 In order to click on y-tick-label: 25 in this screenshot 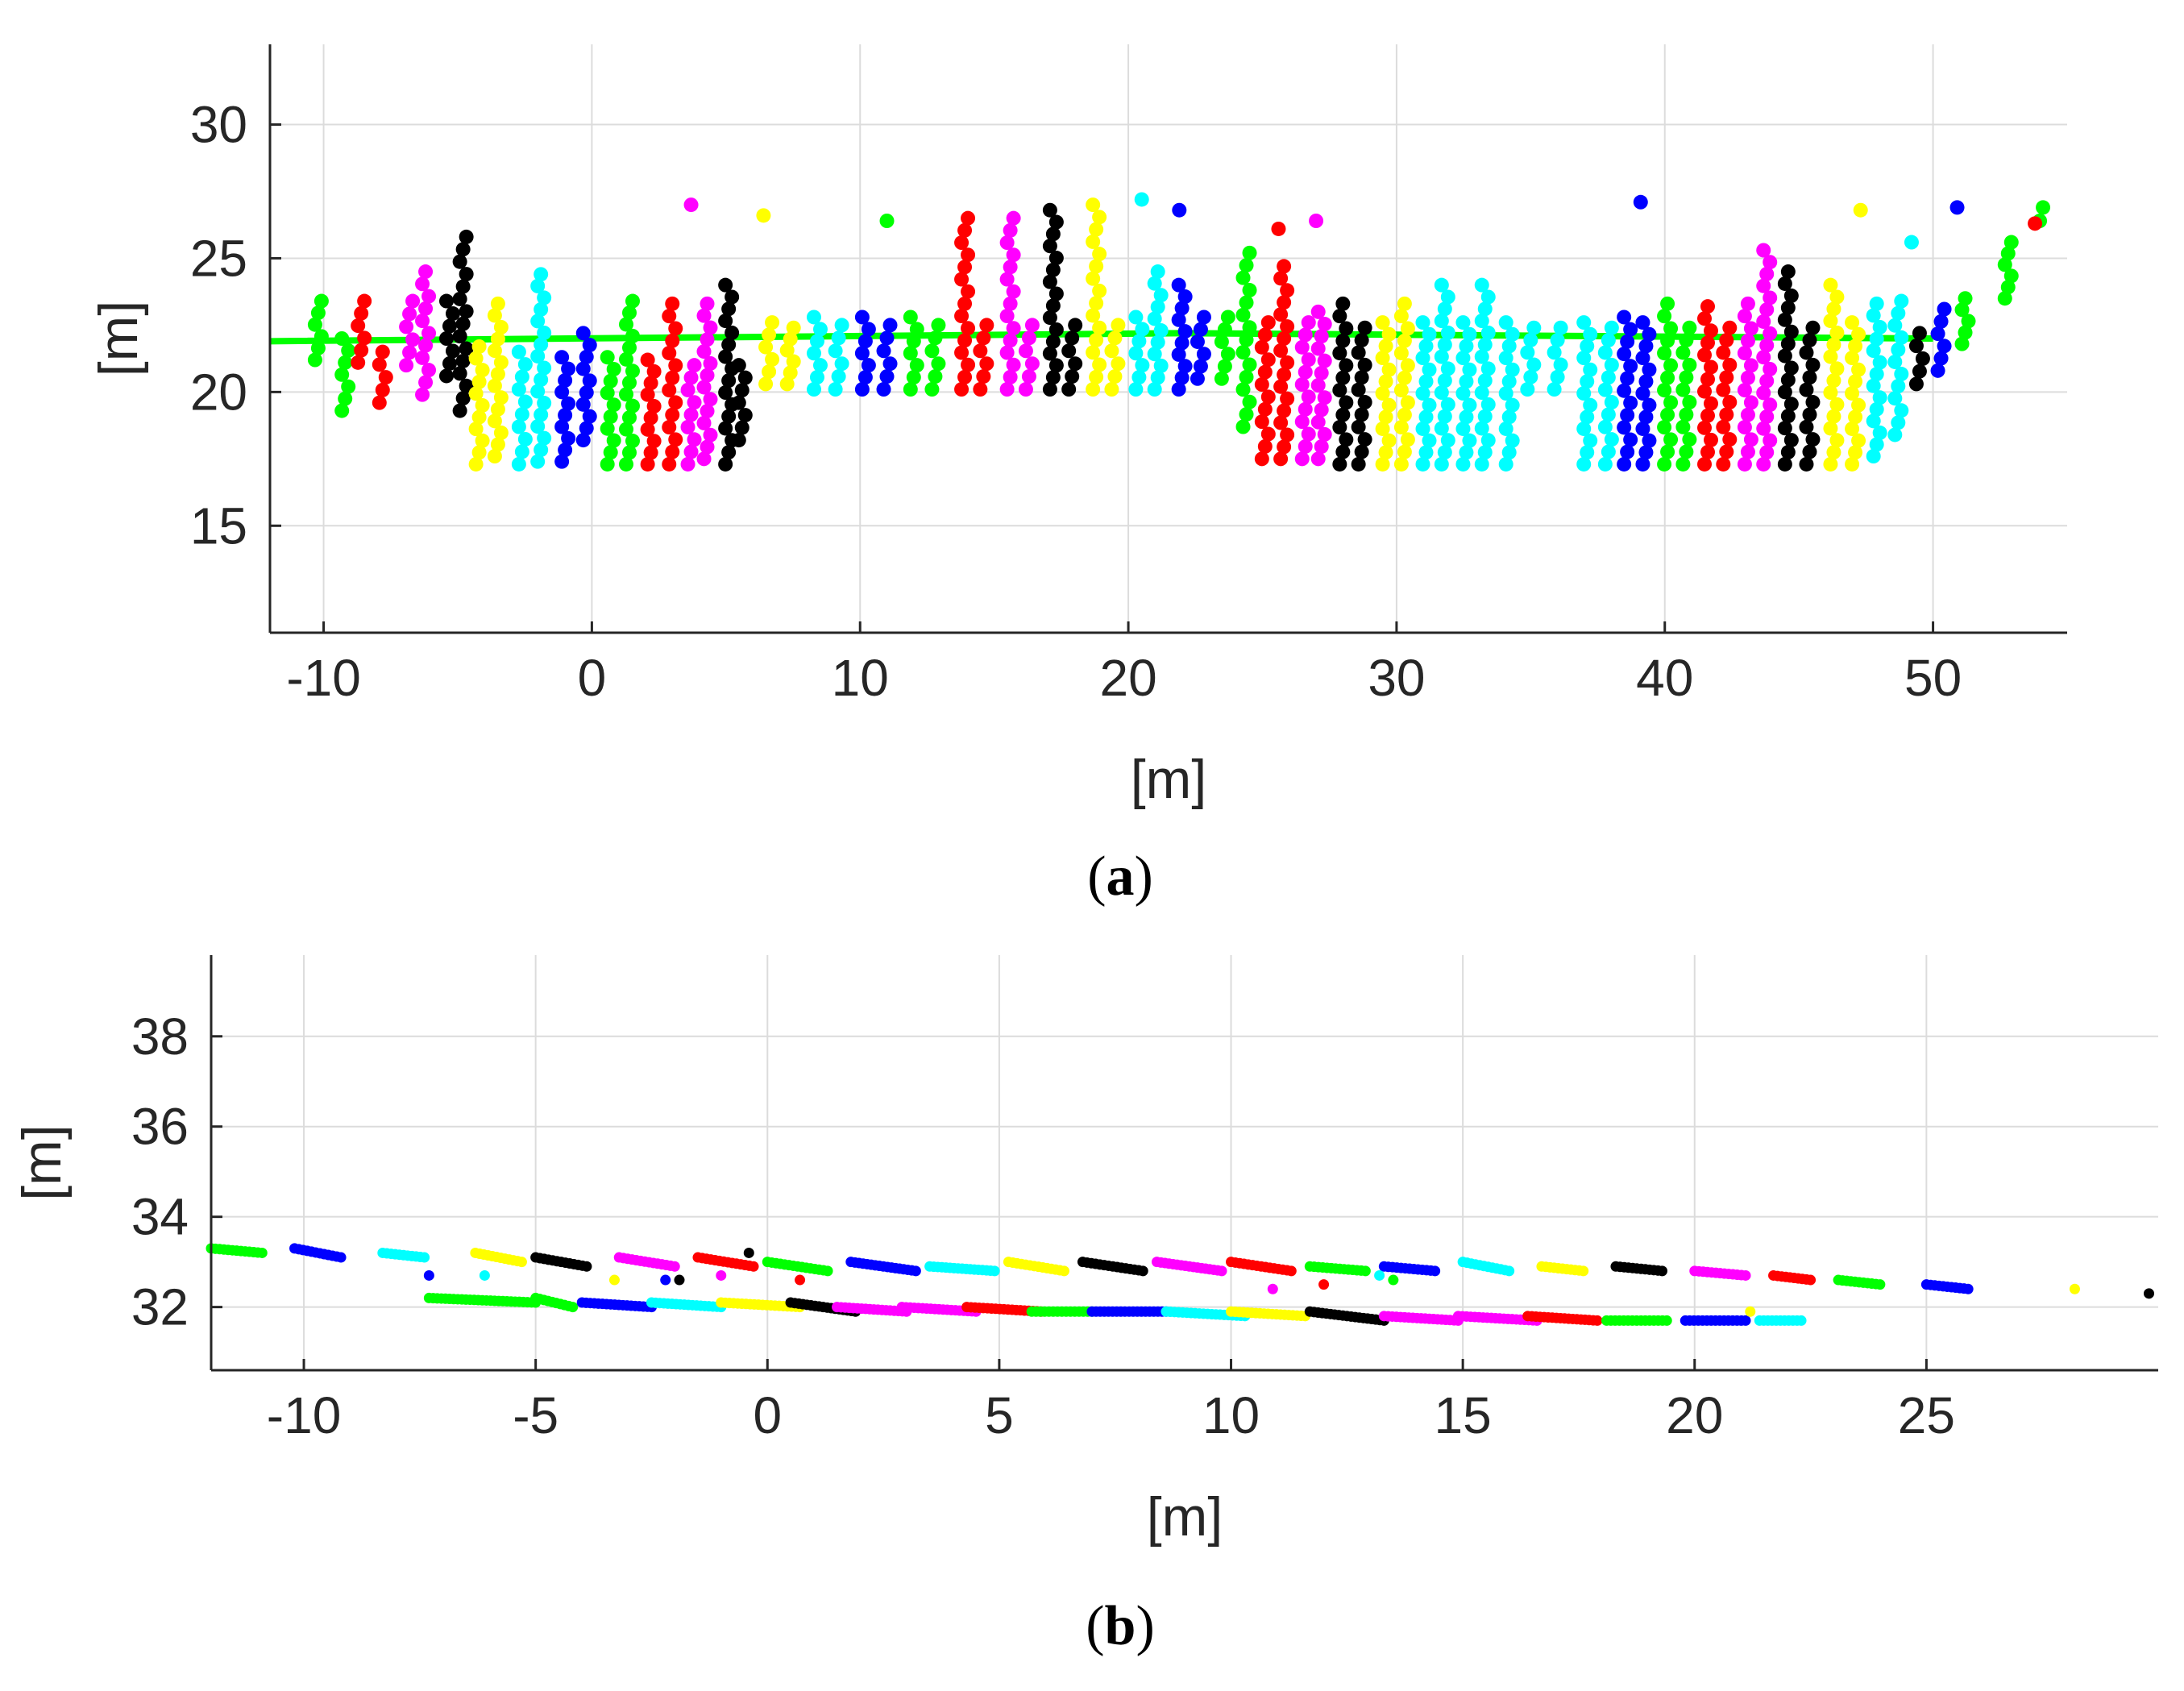, I will do `click(218, 258)`.